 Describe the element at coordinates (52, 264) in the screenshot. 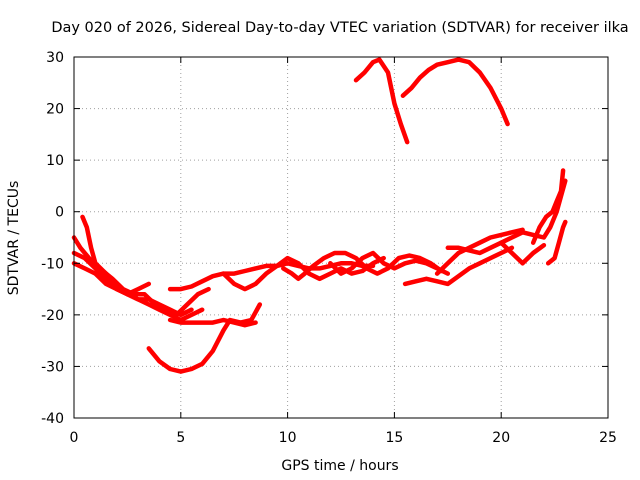

I see `y-tick-label: -10` at that location.